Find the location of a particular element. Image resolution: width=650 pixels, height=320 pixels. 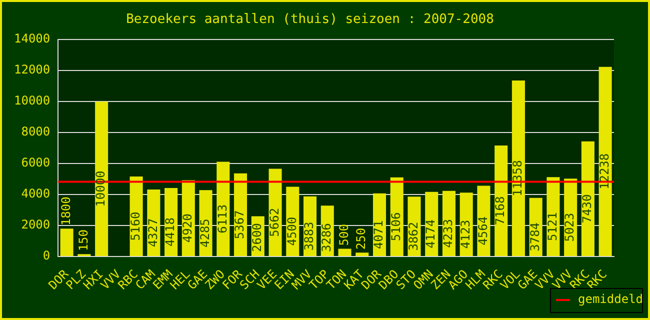

data-label: 4564 is located at coordinates (483, 231).